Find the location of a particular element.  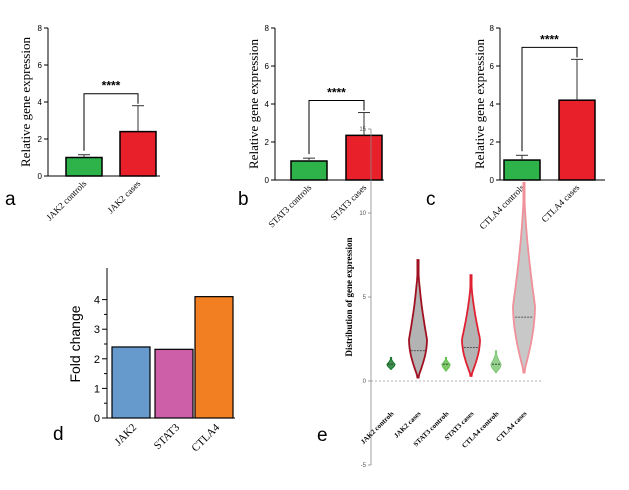

panel-label-c: c is located at coordinates (431, 199).